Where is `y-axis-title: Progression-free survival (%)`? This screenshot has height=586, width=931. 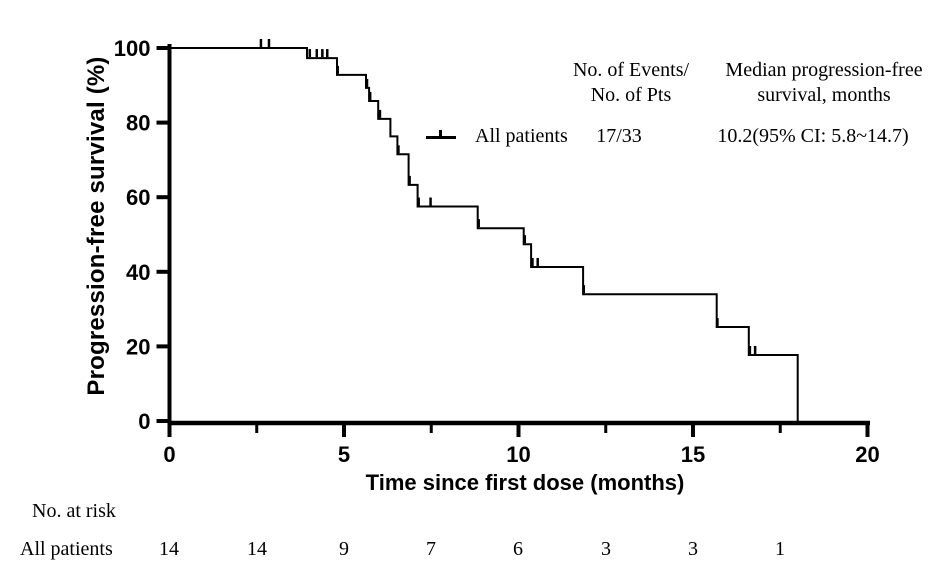 y-axis-title: Progression-free survival (%) is located at coordinates (96, 226).